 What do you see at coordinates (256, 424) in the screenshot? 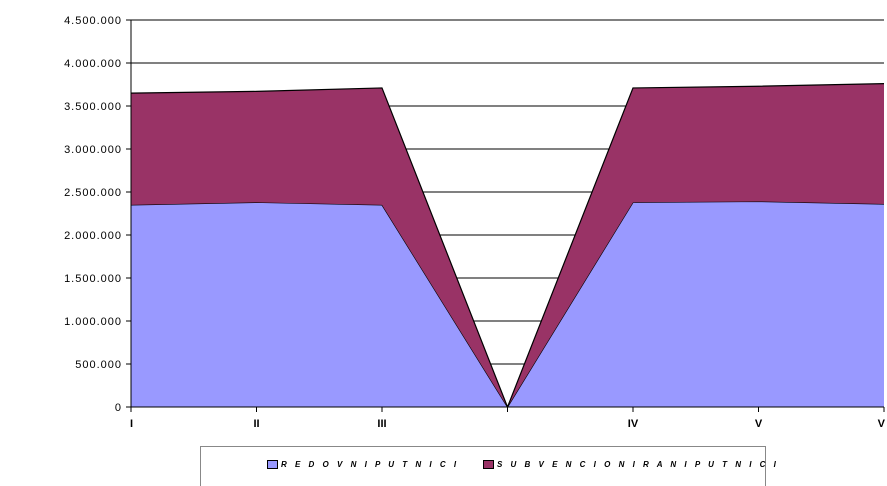
I see `x-tick-label-1: II` at bounding box center [256, 424].